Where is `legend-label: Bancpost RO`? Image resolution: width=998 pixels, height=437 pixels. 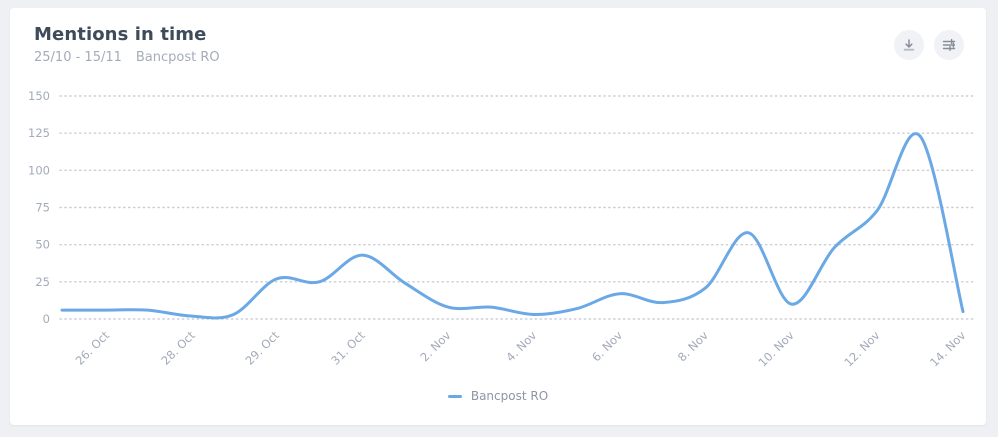
legend-label: Bancpost RO is located at coordinates (509, 396).